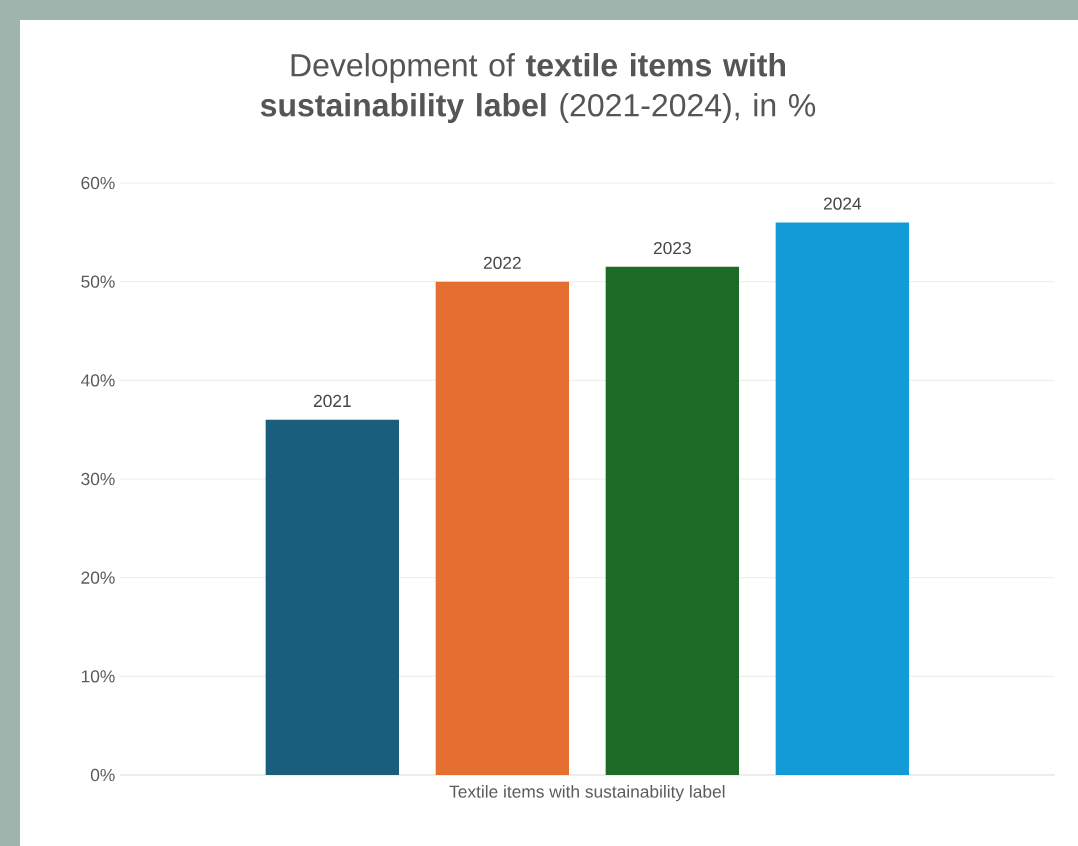  Describe the element at coordinates (98, 281) in the screenshot. I see `y-tick-label: 50%` at that location.